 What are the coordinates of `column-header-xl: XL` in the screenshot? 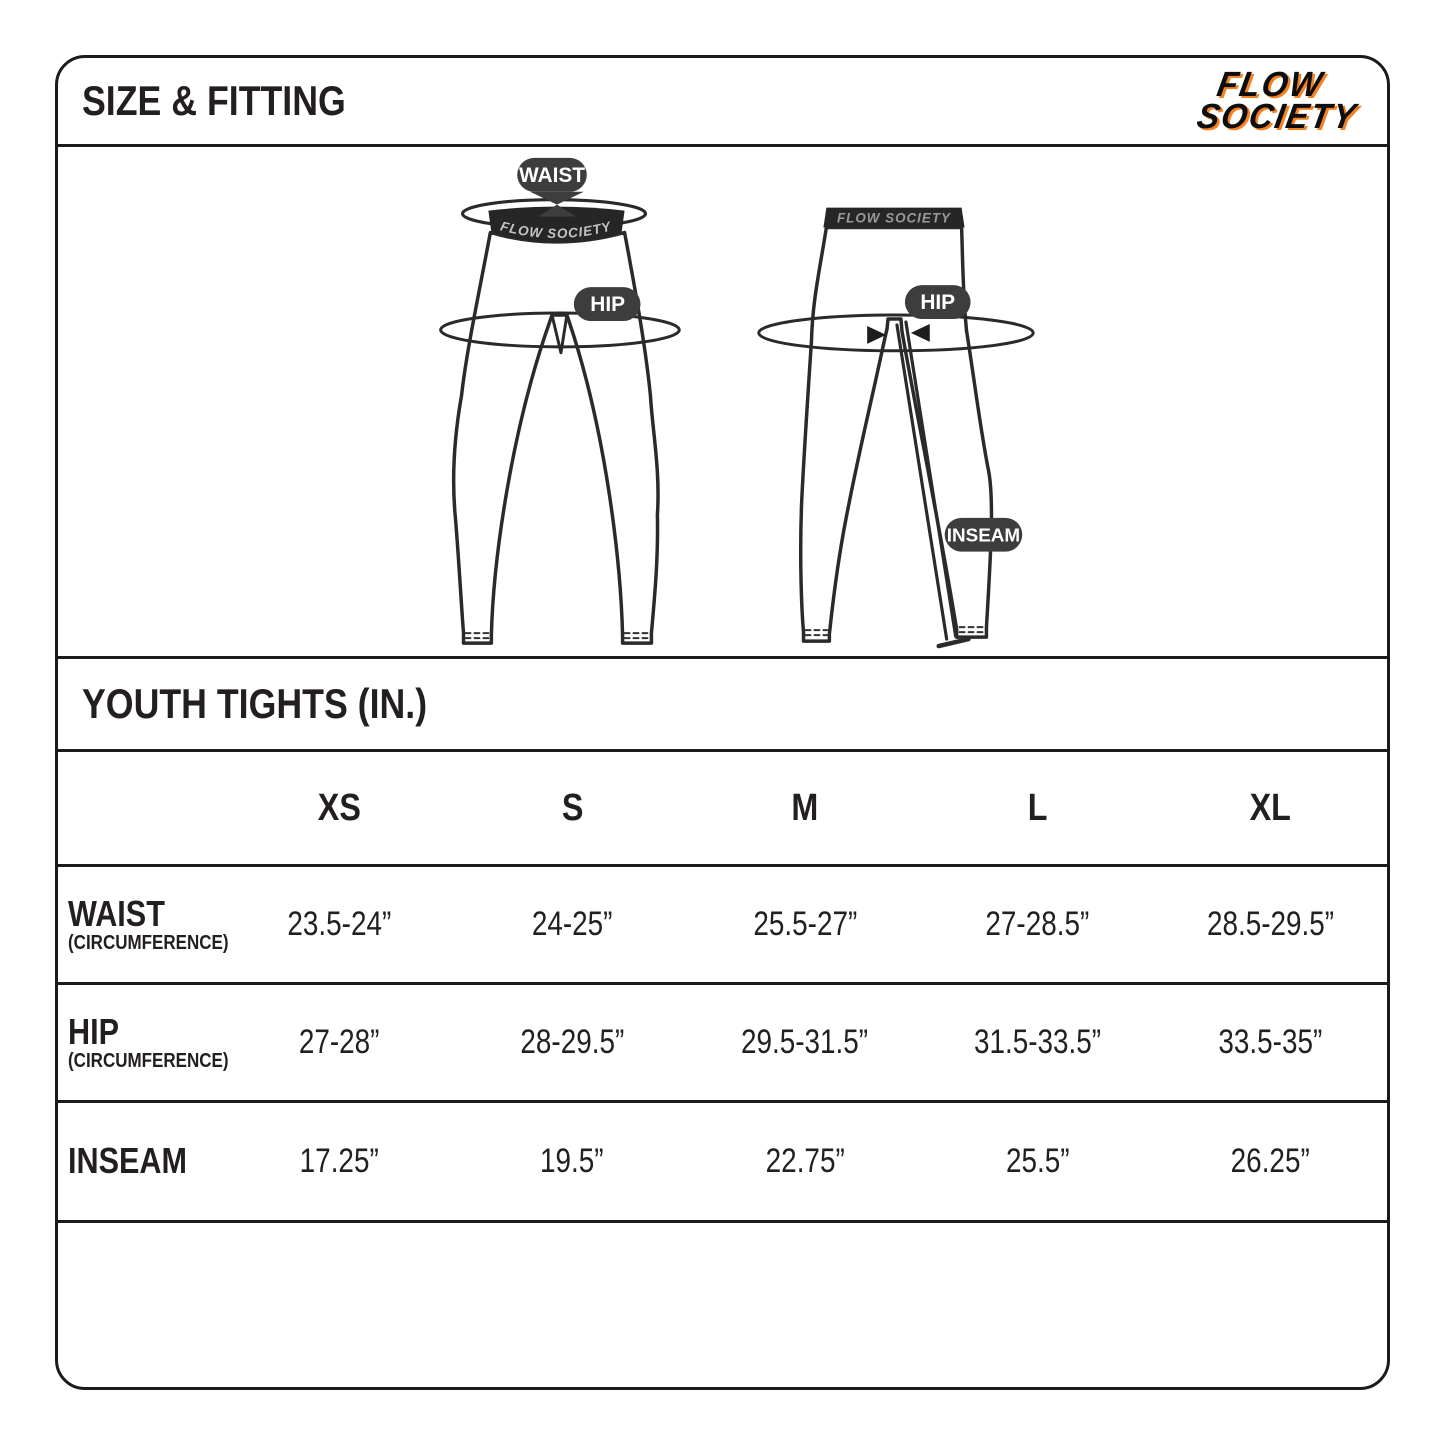 It's located at (1270, 807).